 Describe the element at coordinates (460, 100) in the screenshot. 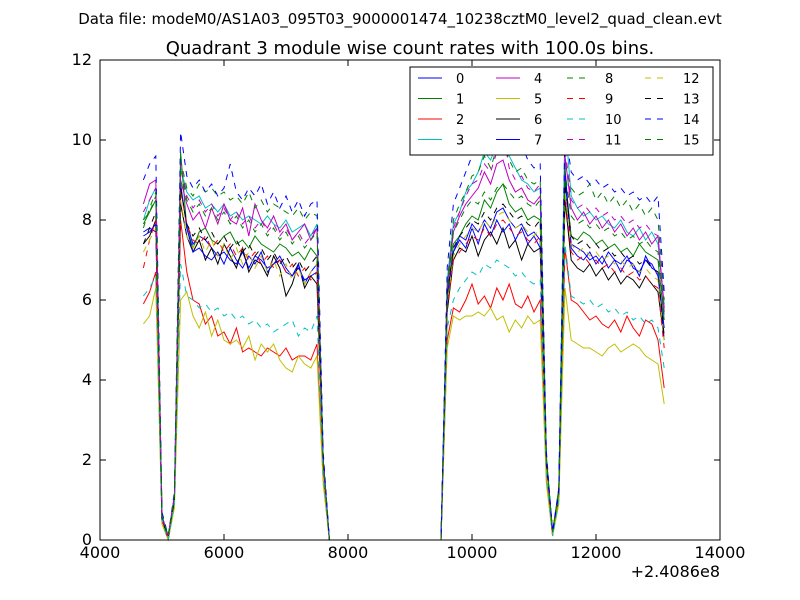

I see `legend-label-1: 1` at that location.